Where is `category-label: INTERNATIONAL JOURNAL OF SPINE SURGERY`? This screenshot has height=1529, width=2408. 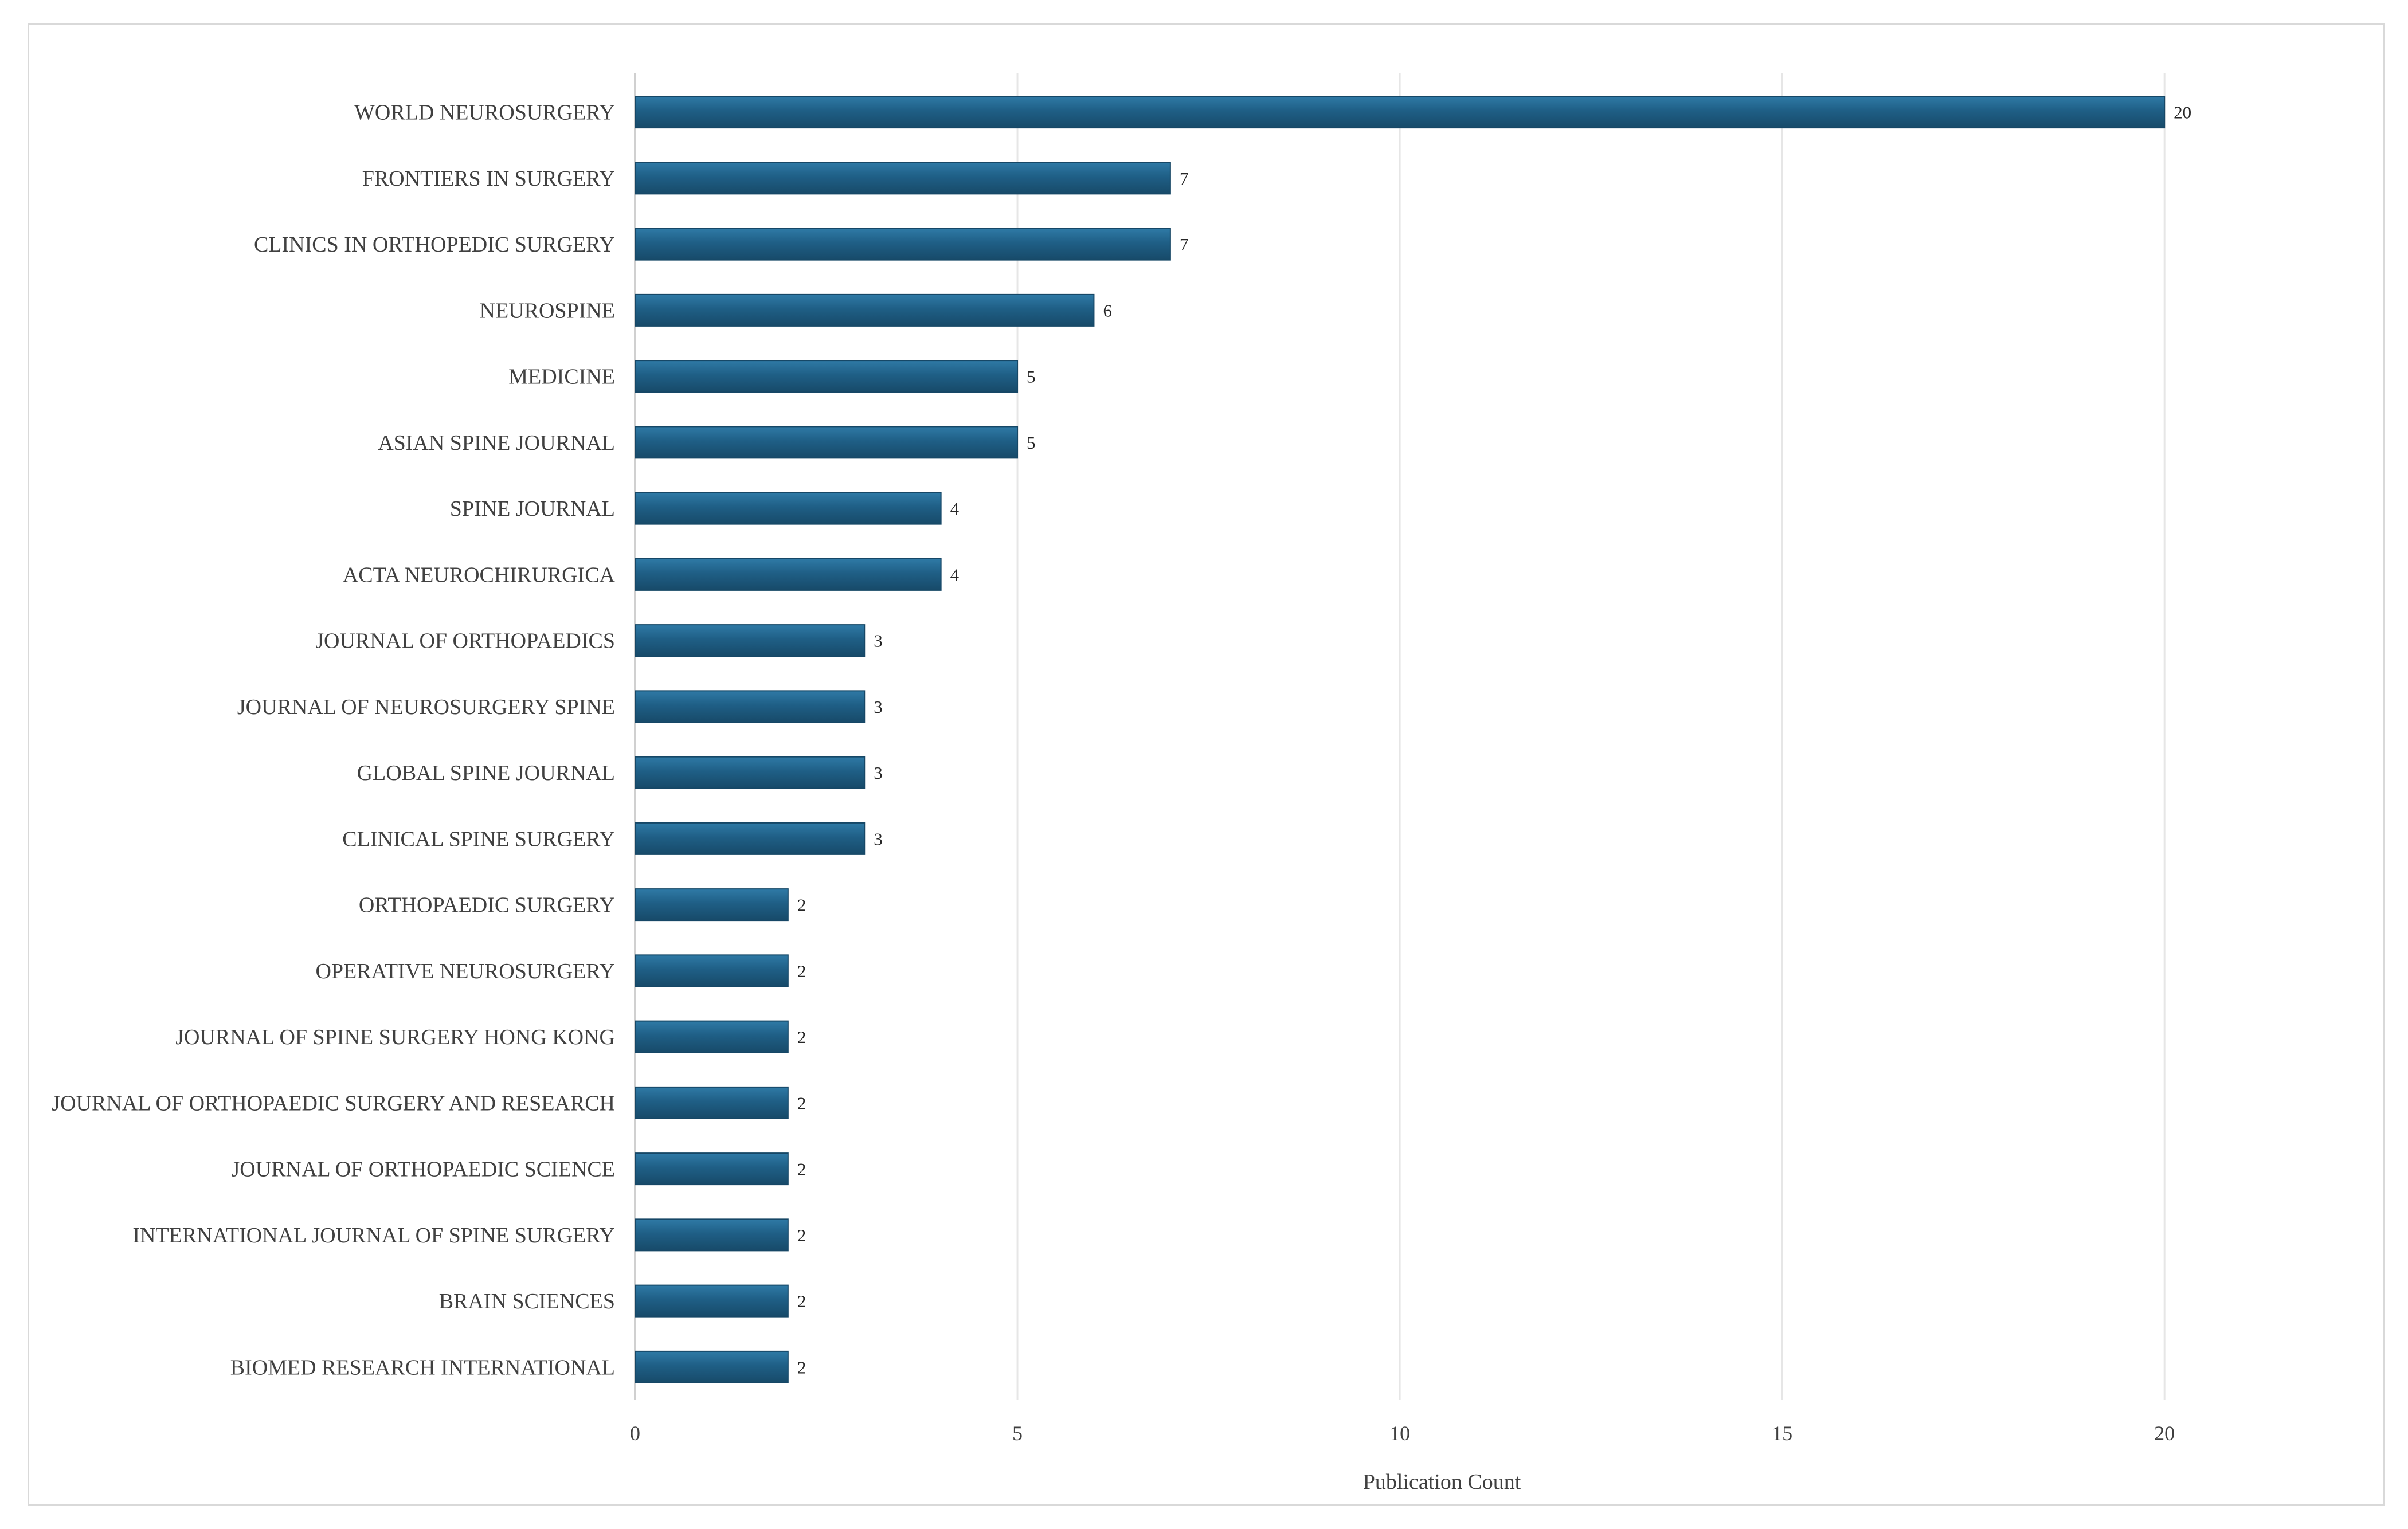
category-label: INTERNATIONAL JOURNAL OF SPINE SURGERY is located at coordinates (373, 1236).